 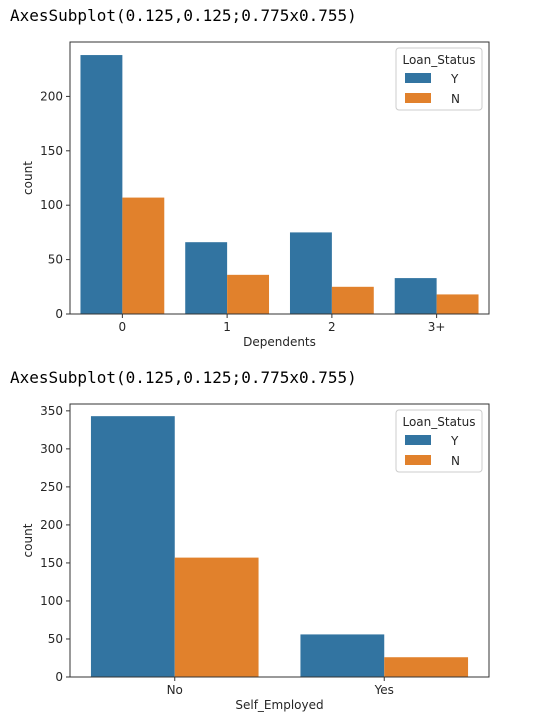 I want to click on x-tick-label: 1, so click(x=227, y=327).